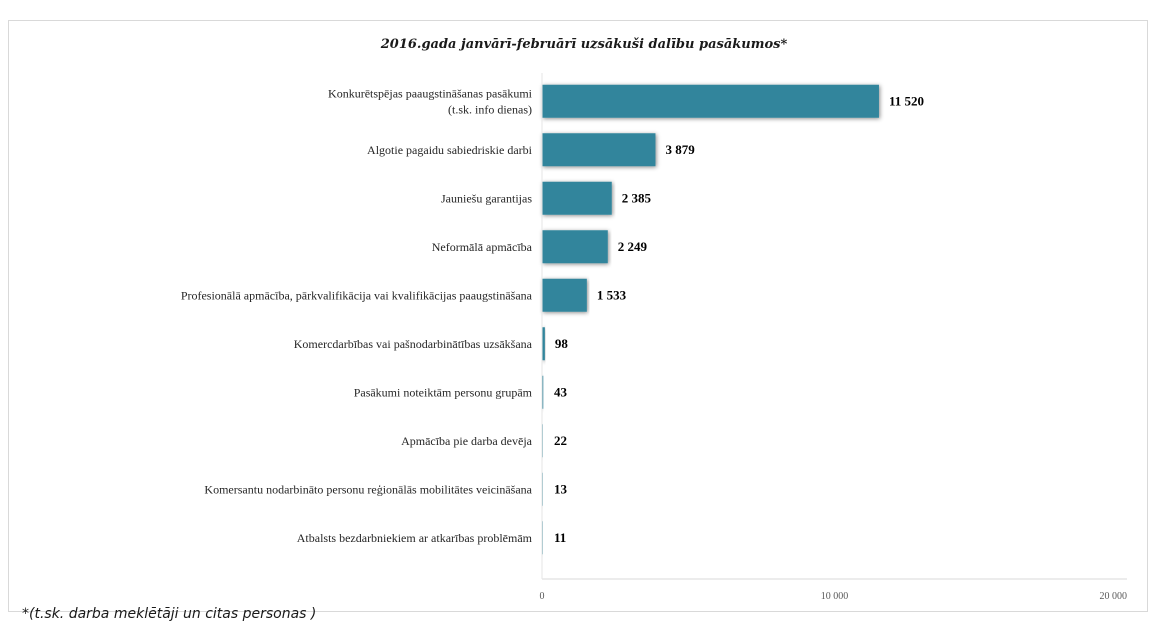 This screenshot has height=630, width=1154. Describe the element at coordinates (560, 440) in the screenshot. I see `value-label-8: 22` at that location.